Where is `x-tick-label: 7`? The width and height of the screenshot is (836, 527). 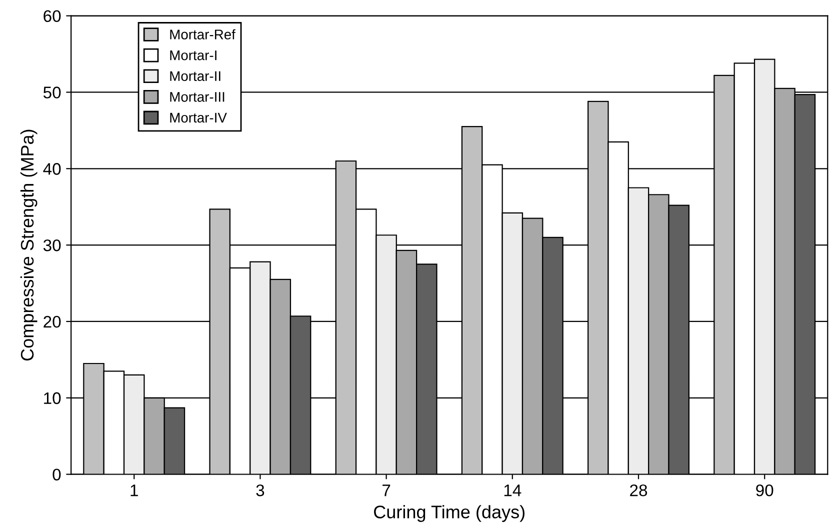 x-tick-label: 7 is located at coordinates (386, 490).